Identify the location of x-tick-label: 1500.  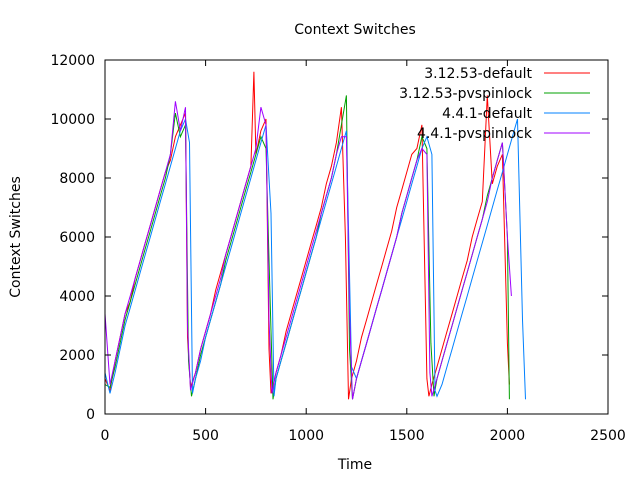
(407, 436).